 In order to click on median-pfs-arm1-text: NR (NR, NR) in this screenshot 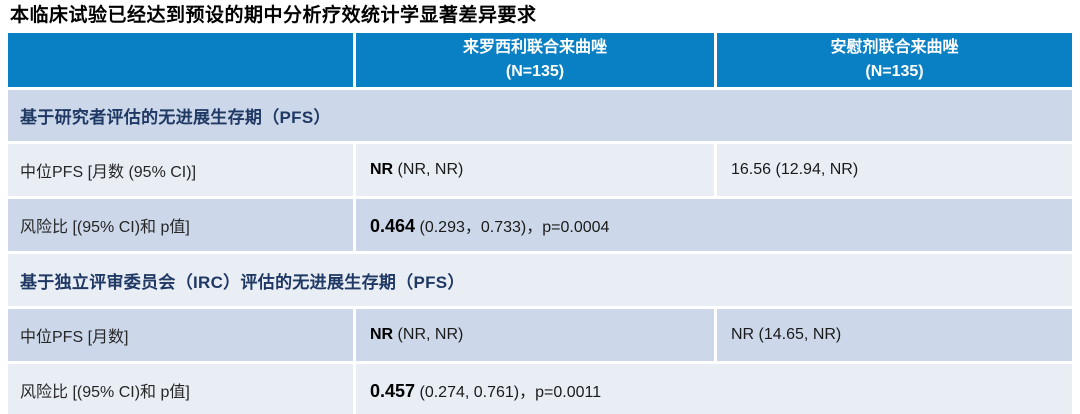, I will do `click(416, 170)`.